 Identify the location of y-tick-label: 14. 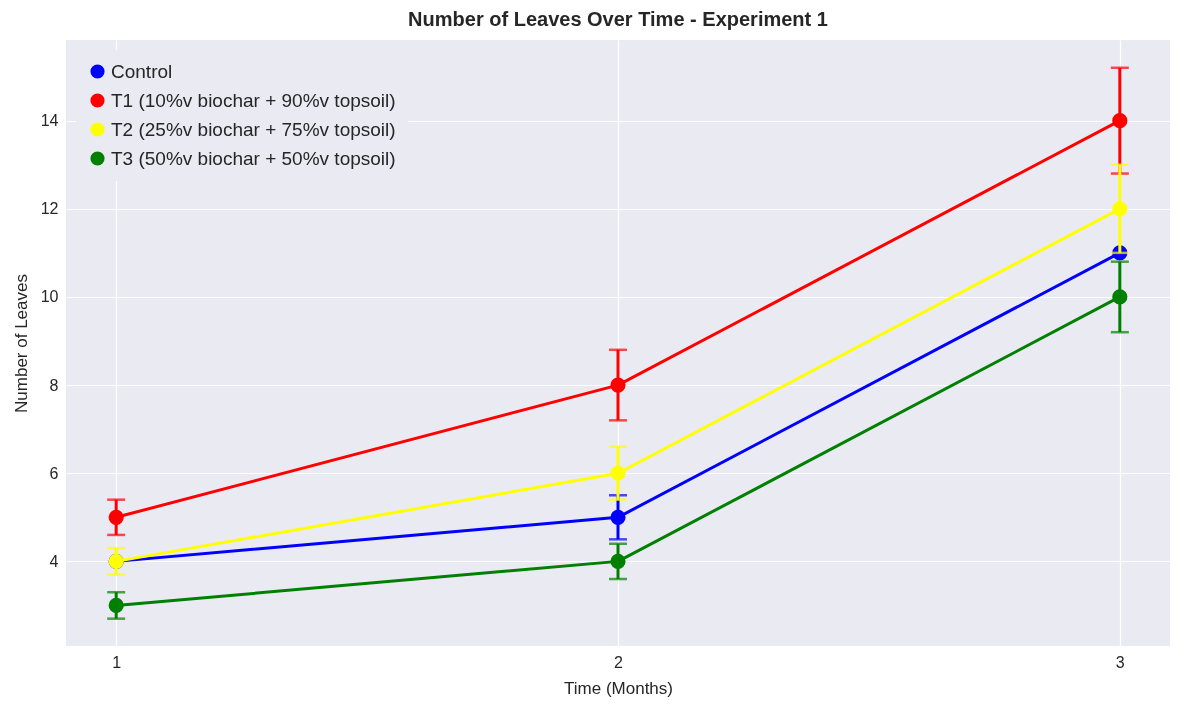
(49, 121).